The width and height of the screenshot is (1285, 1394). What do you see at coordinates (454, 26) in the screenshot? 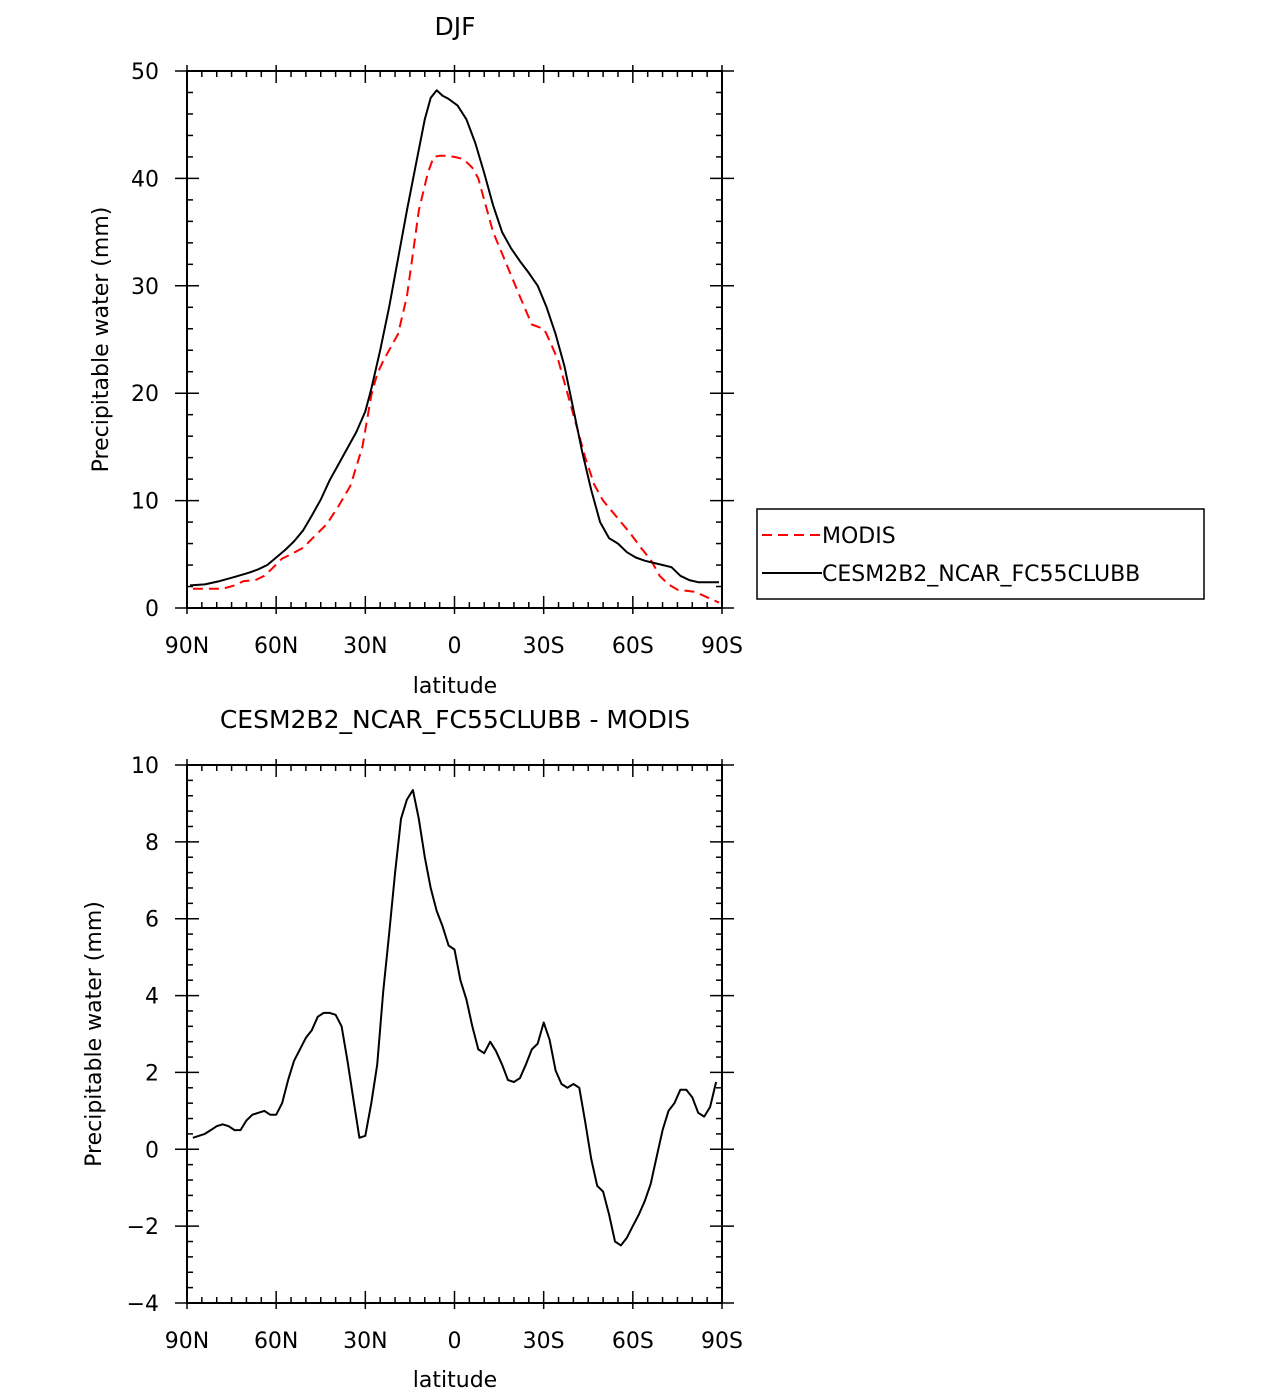
I see `chart-title: DJF` at bounding box center [454, 26].